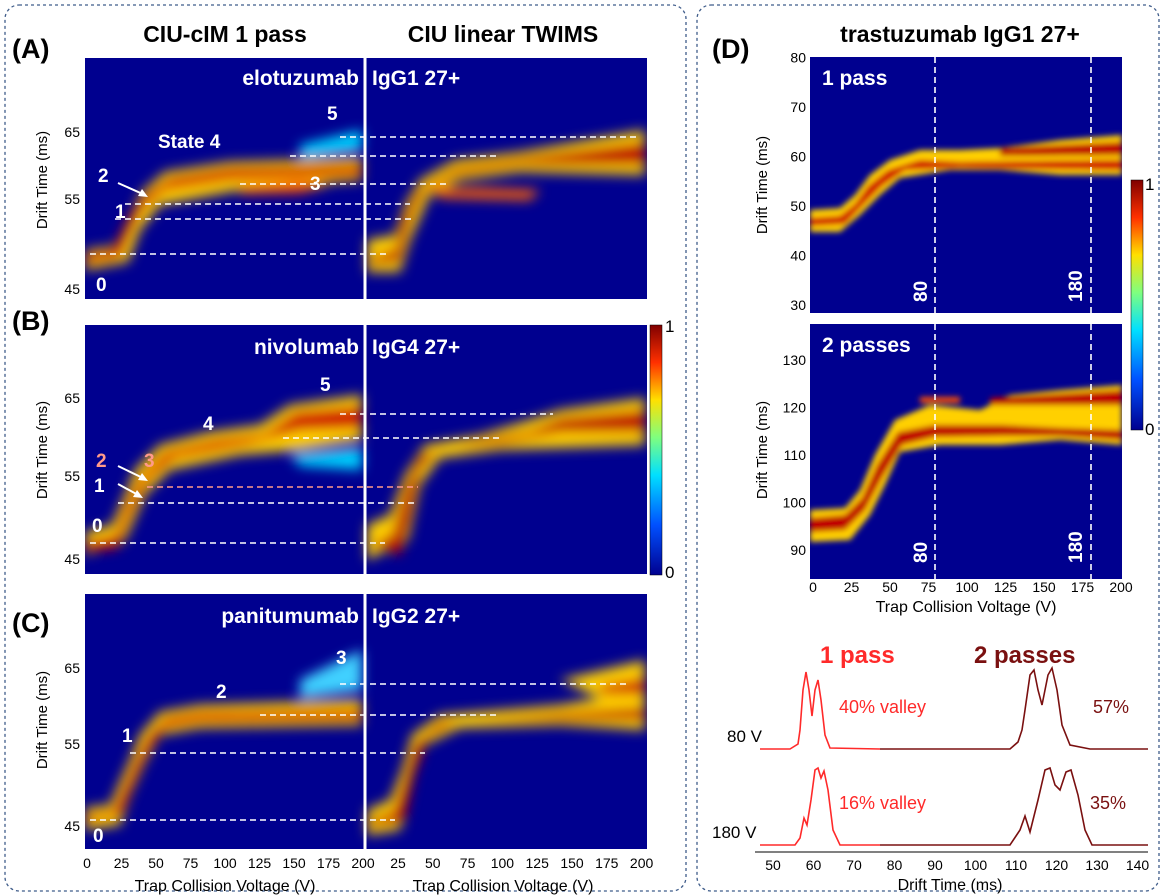 Image resolution: width=1163 pixels, height=896 pixels. Describe the element at coordinates (290, 616) in the screenshot. I see `panel-c-title: panitumumab` at that location.